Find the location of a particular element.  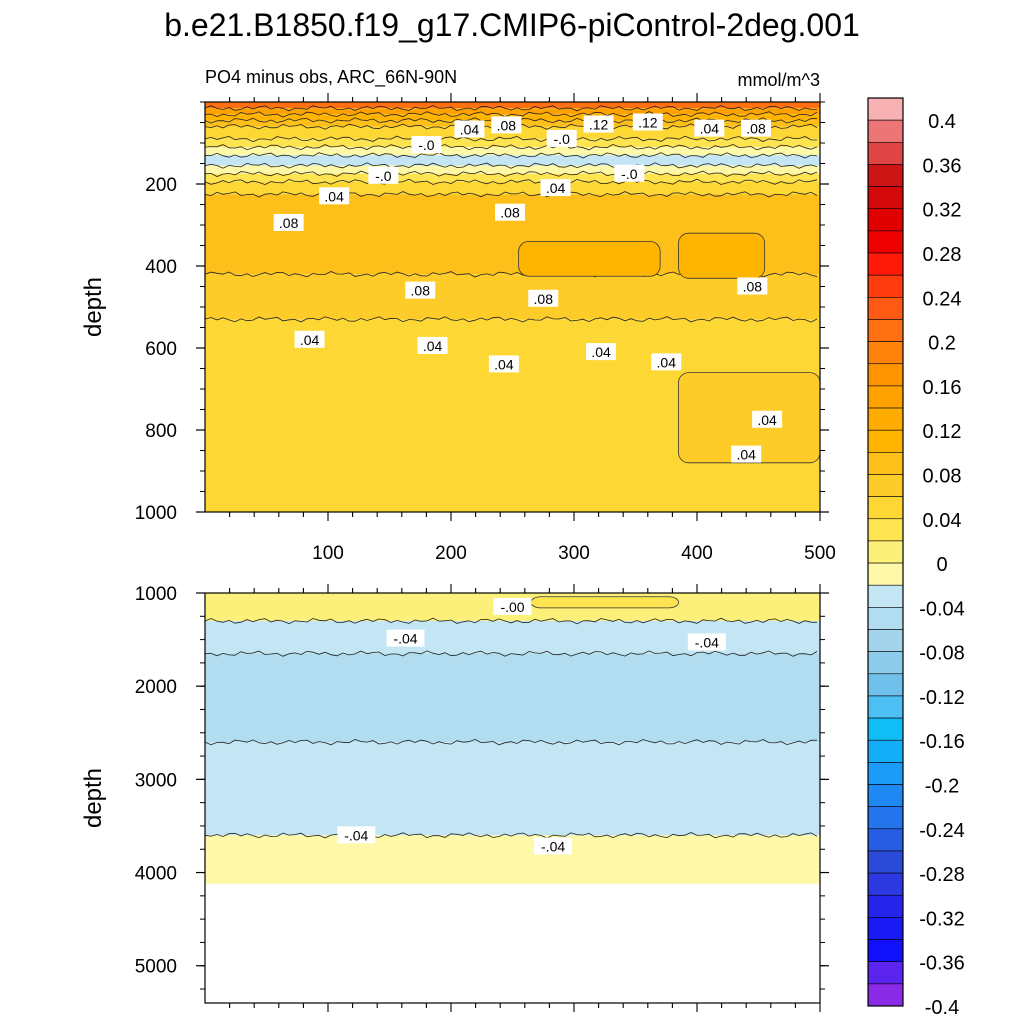

colorbar-label: 0.28 is located at coordinates (942, 255).